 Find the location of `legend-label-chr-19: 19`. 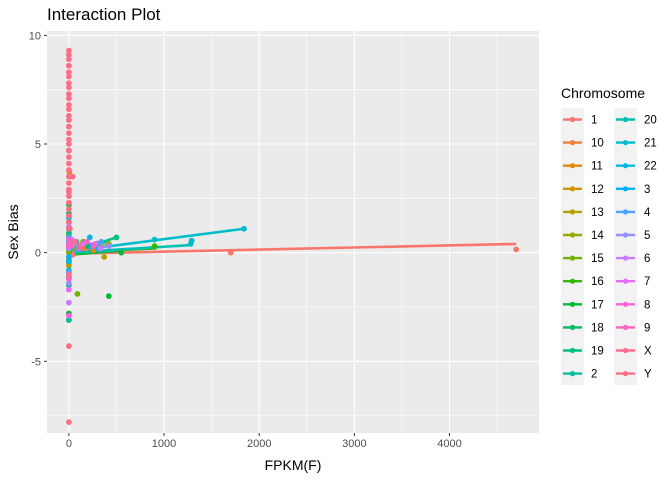

legend-label-chr-19: 19 is located at coordinates (597, 352).